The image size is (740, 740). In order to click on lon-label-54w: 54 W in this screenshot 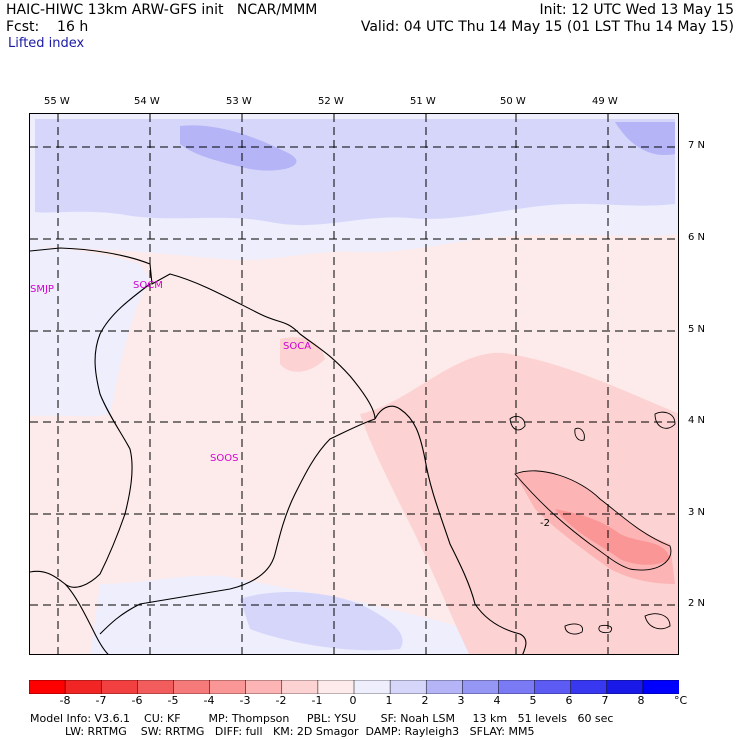, I will do `click(147, 101)`.